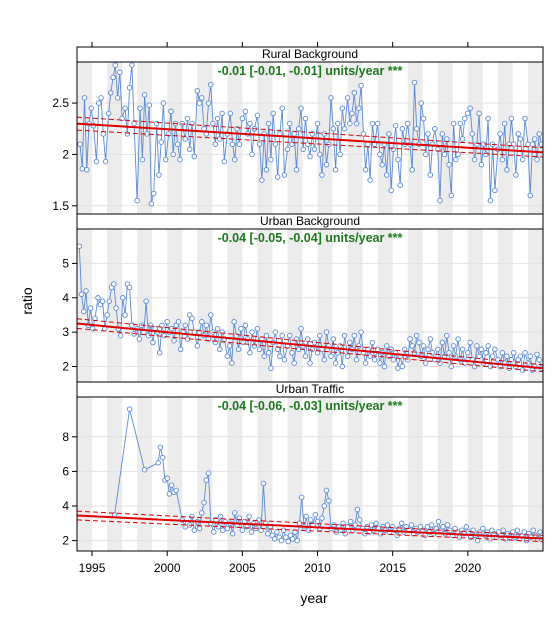 This screenshot has height=629, width=559. What do you see at coordinates (314, 598) in the screenshot?
I see `x-axis-title: year` at bounding box center [314, 598].